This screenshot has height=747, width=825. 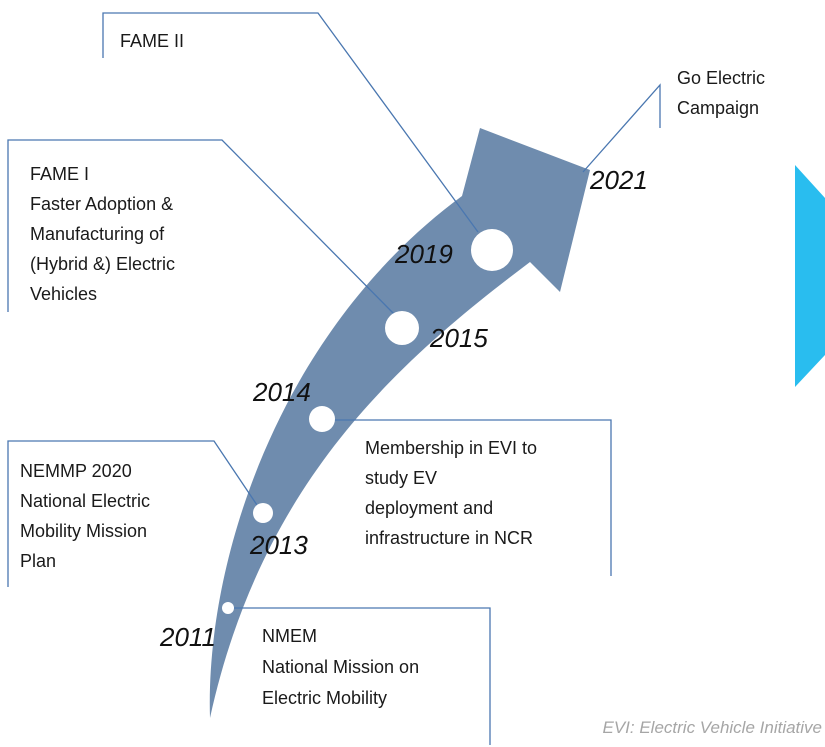 I want to click on milestone-text: Campaign, so click(x=718, y=108).